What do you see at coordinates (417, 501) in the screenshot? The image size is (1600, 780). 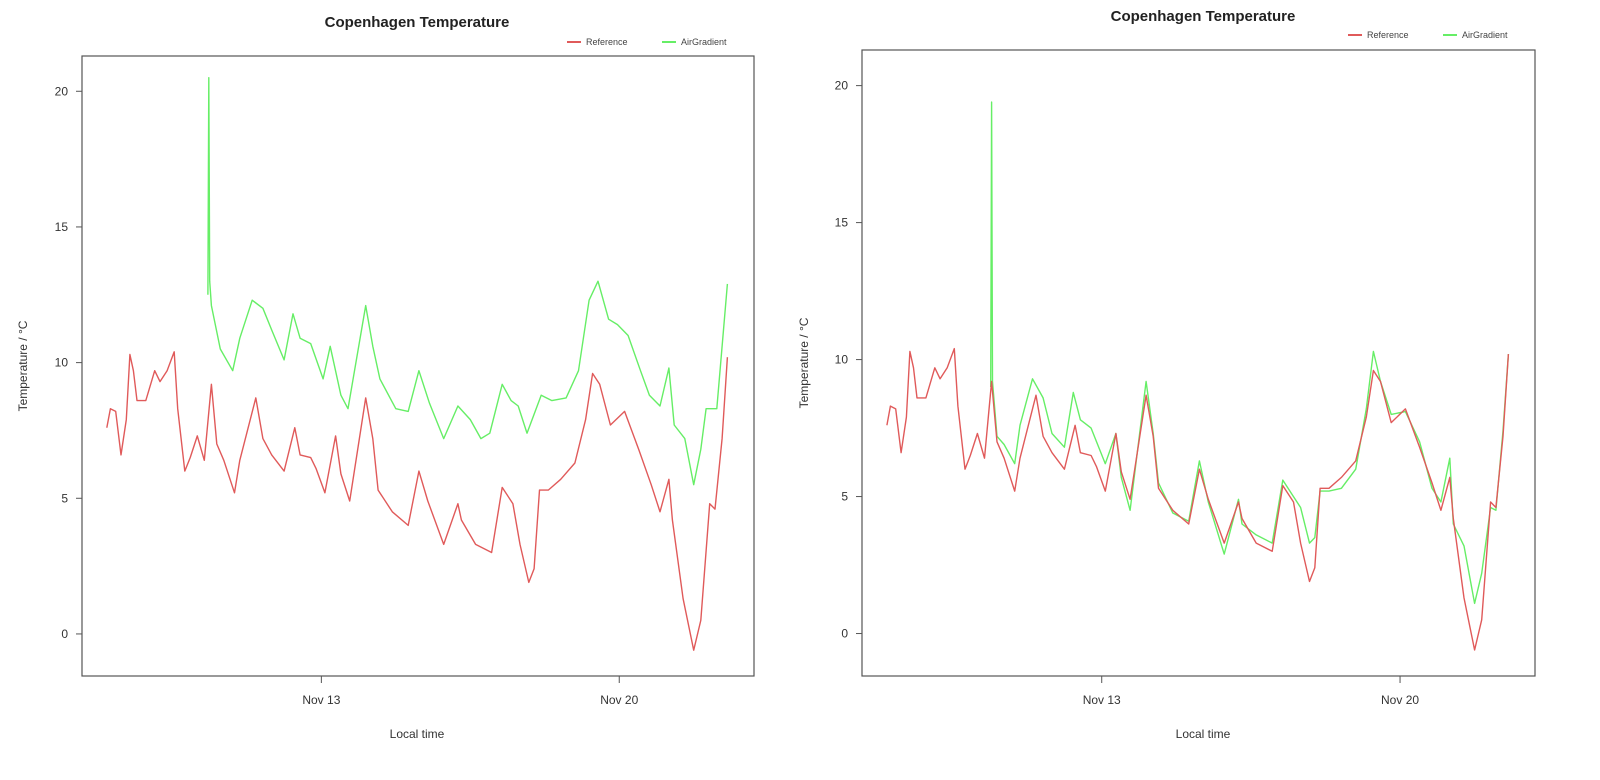 I see `series-line-reference` at bounding box center [417, 501].